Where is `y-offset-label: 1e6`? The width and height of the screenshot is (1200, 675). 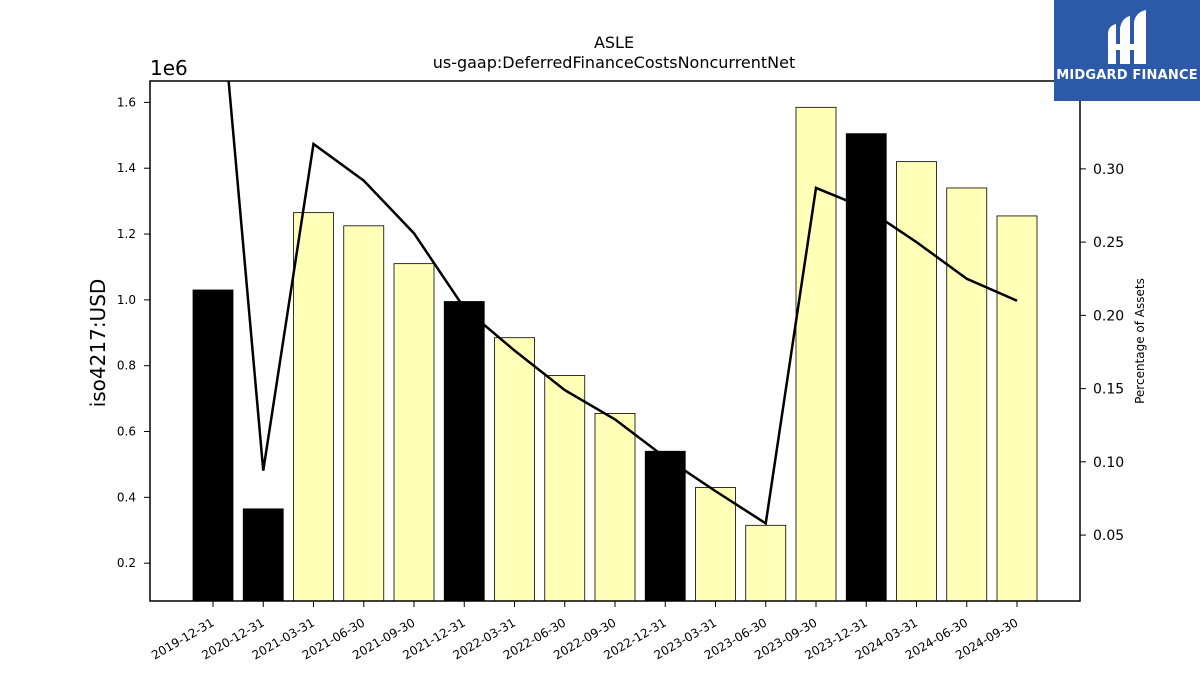 y-offset-label: 1e6 is located at coordinates (169, 68).